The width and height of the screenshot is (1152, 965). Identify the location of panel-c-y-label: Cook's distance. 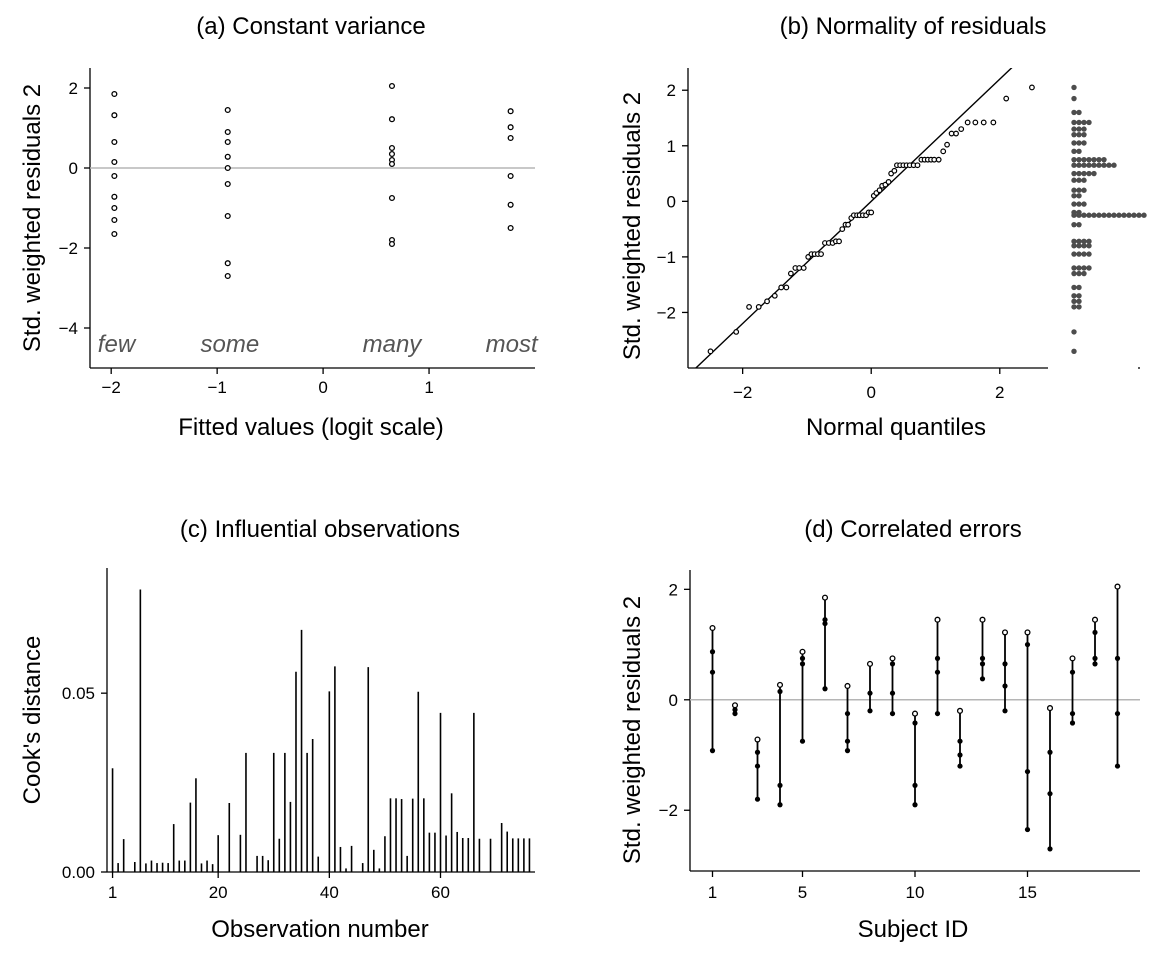
(32, 720).